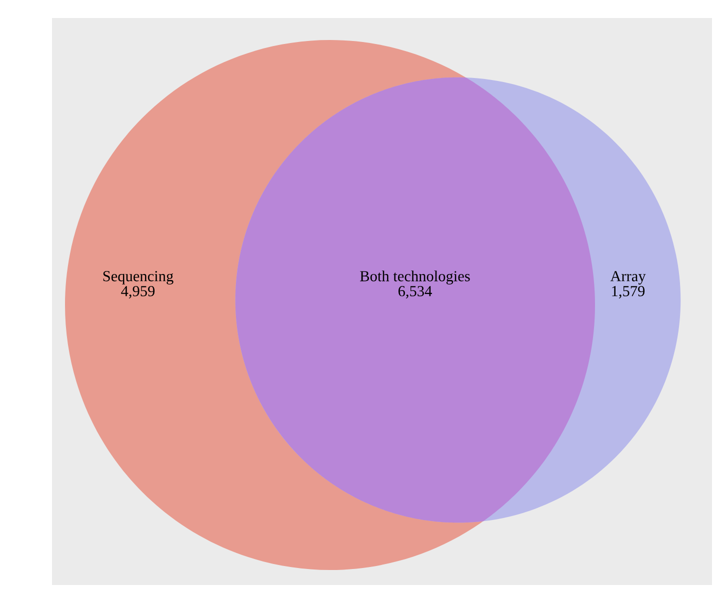  What do you see at coordinates (138, 277) in the screenshot?
I see `category-label: Sequencing` at bounding box center [138, 277].